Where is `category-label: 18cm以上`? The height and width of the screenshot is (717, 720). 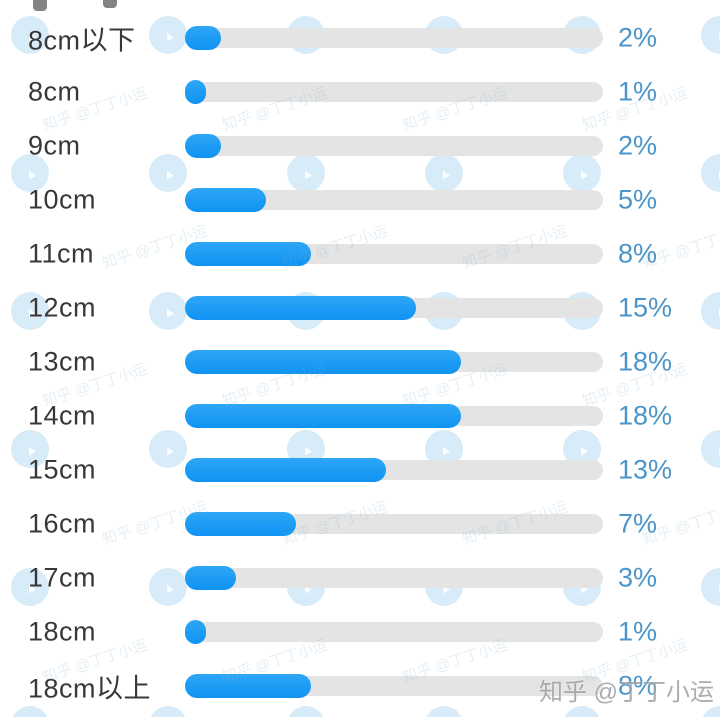
category-label: 18cm以上 is located at coordinates (90, 688).